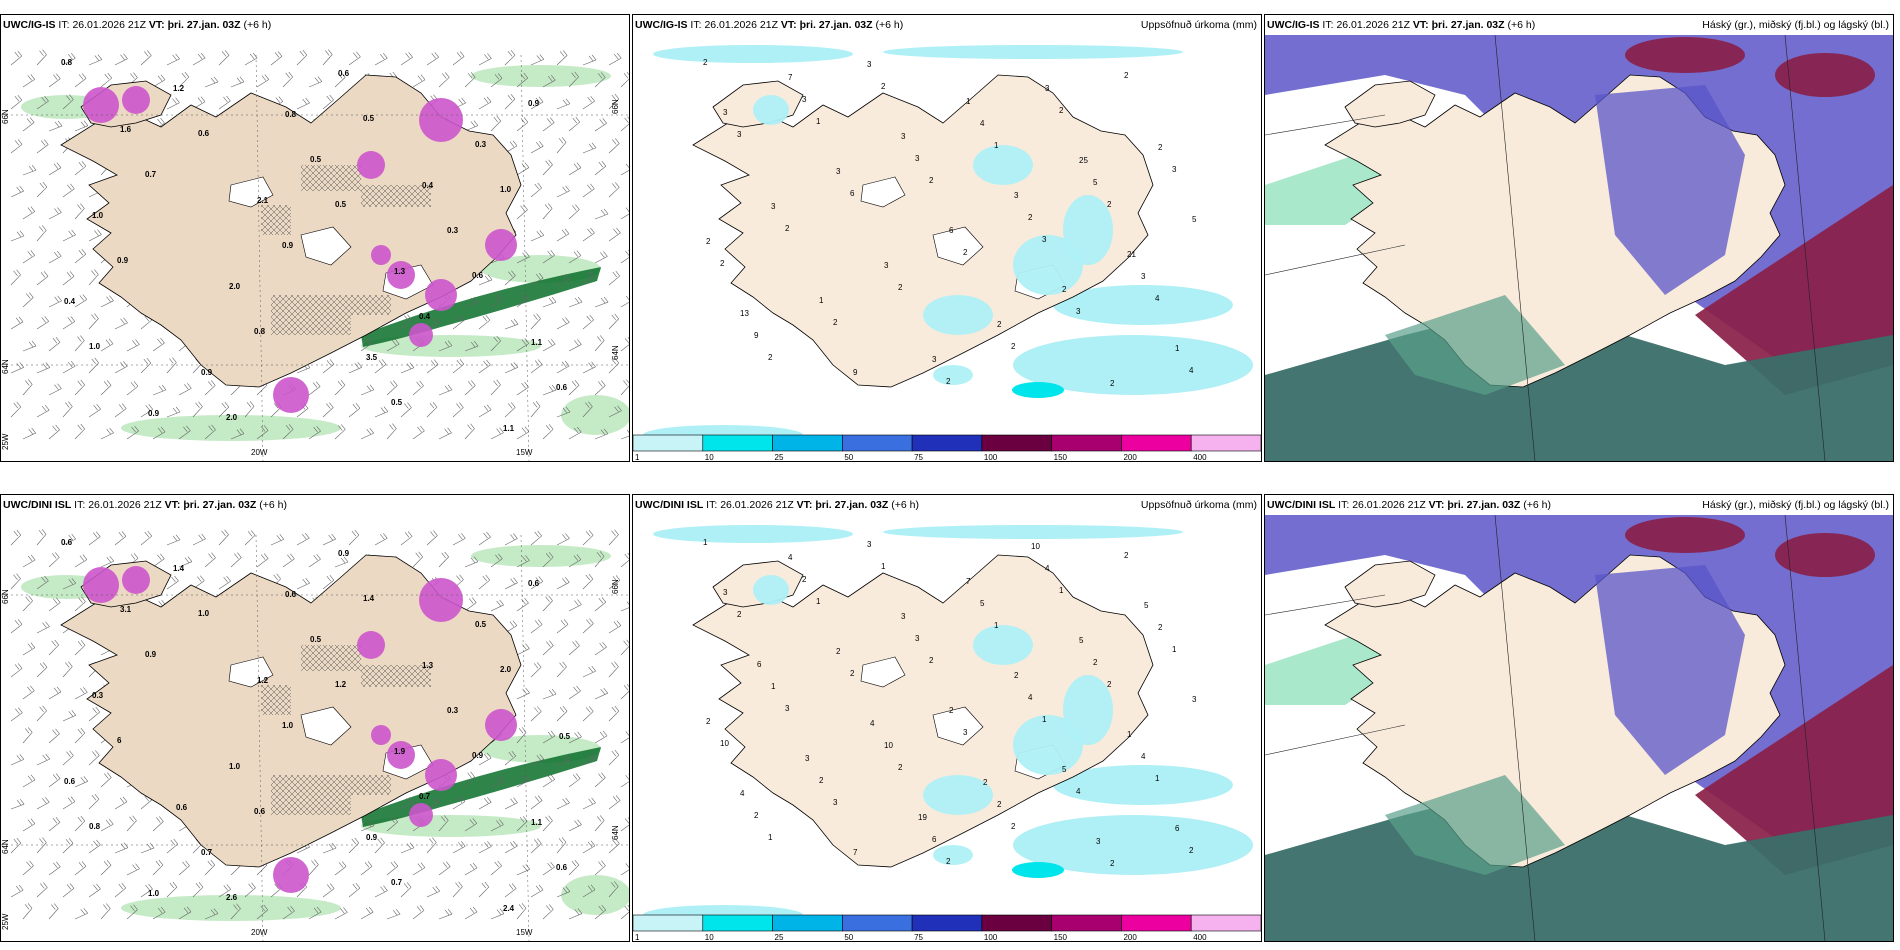 This screenshot has height=950, width=1900. I want to click on precip-value-label: 0.6, so click(291, 594).